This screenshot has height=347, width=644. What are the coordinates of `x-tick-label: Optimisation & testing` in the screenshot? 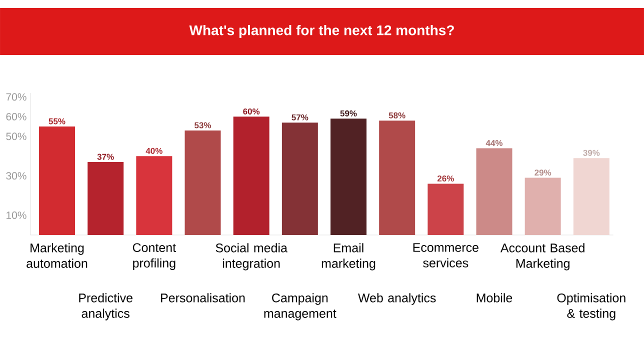 It's located at (591, 306).